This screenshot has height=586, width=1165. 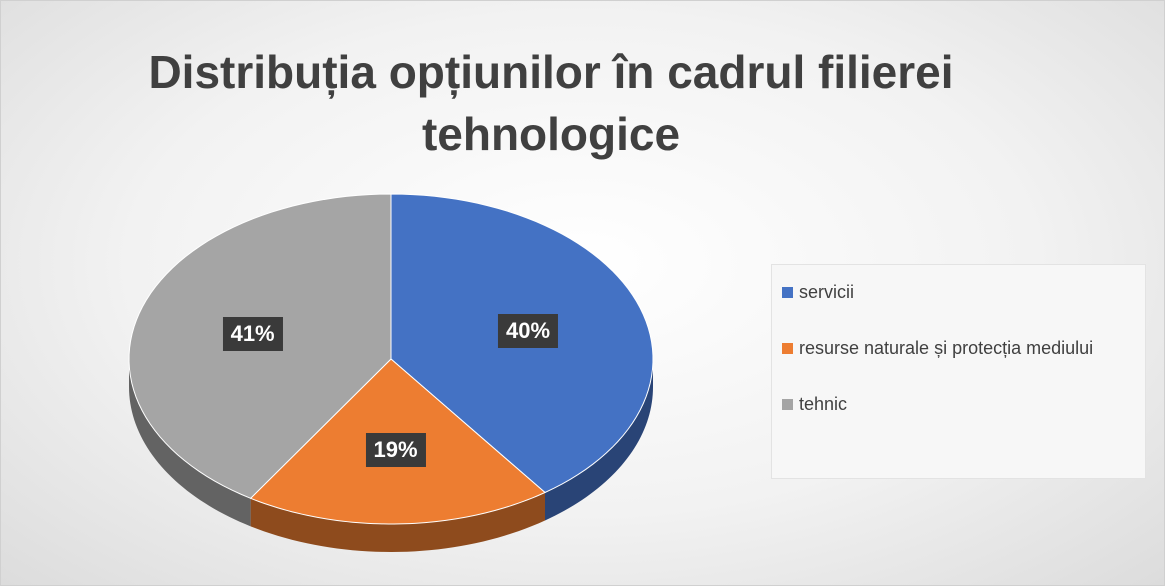 I want to click on legend-label: servicii, so click(x=827, y=292).